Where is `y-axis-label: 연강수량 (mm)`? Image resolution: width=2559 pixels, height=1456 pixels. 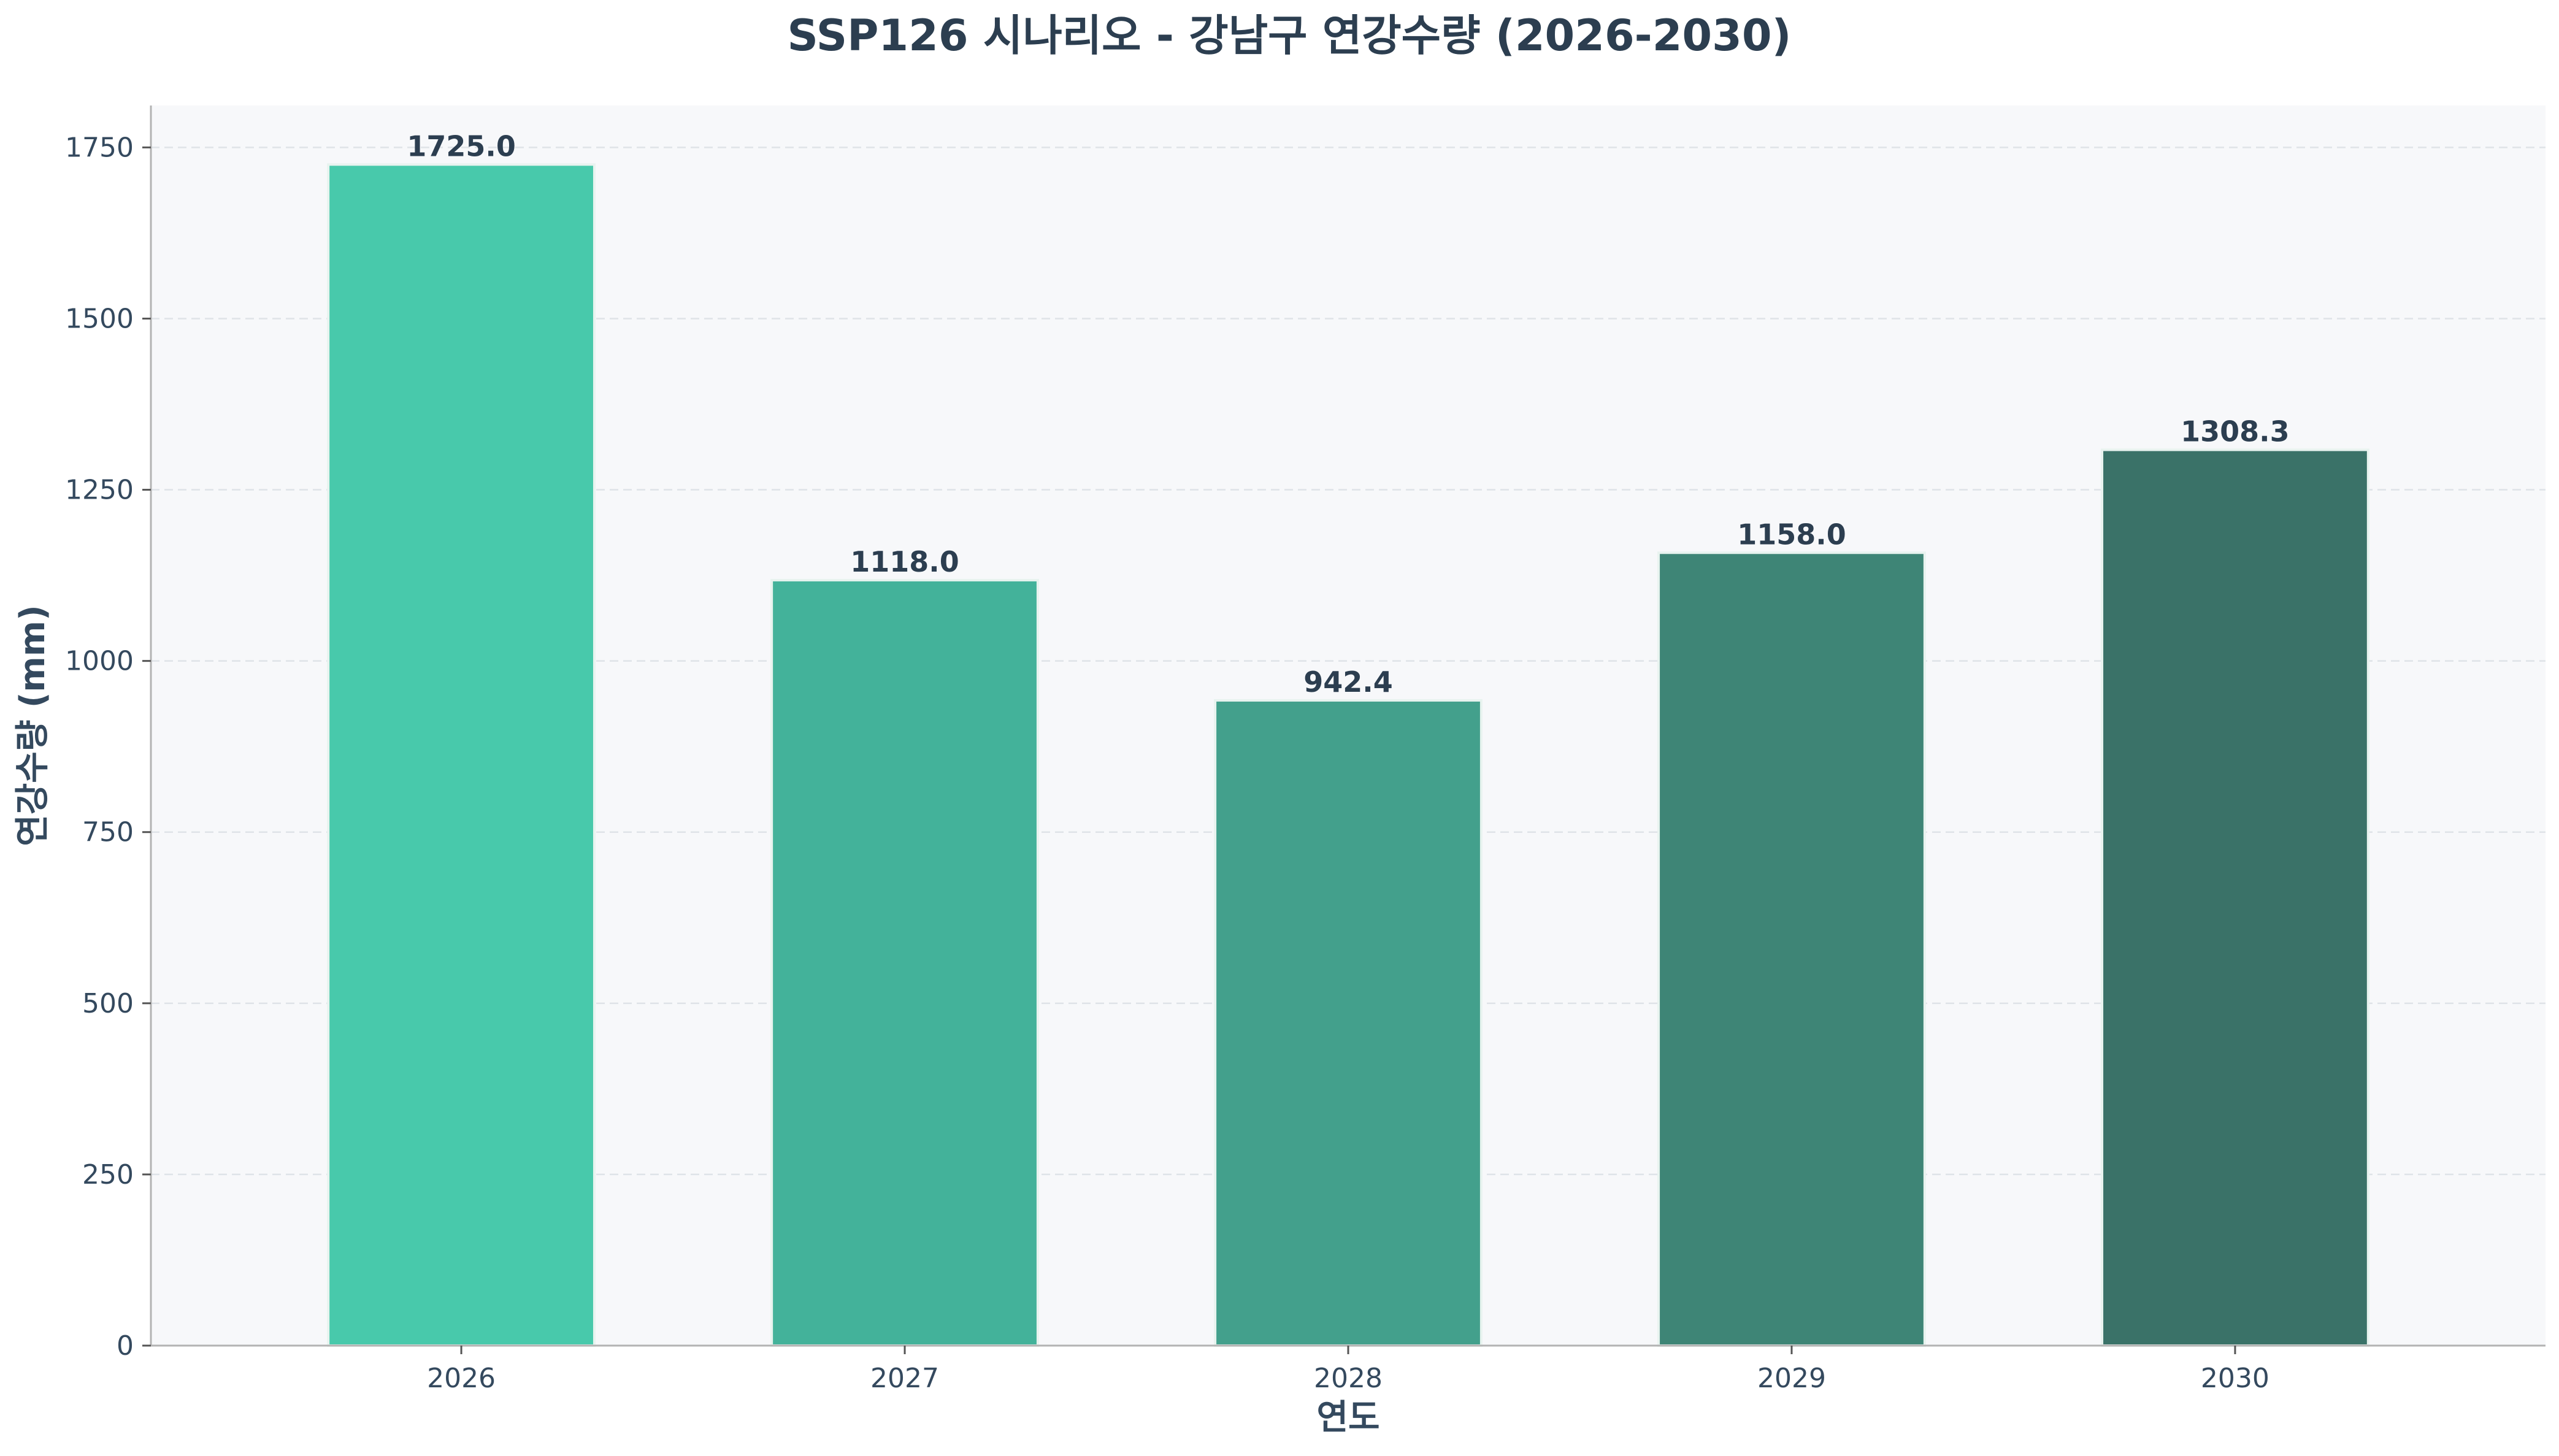
y-axis-label: 연강수량 (mm) is located at coordinates (33, 725).